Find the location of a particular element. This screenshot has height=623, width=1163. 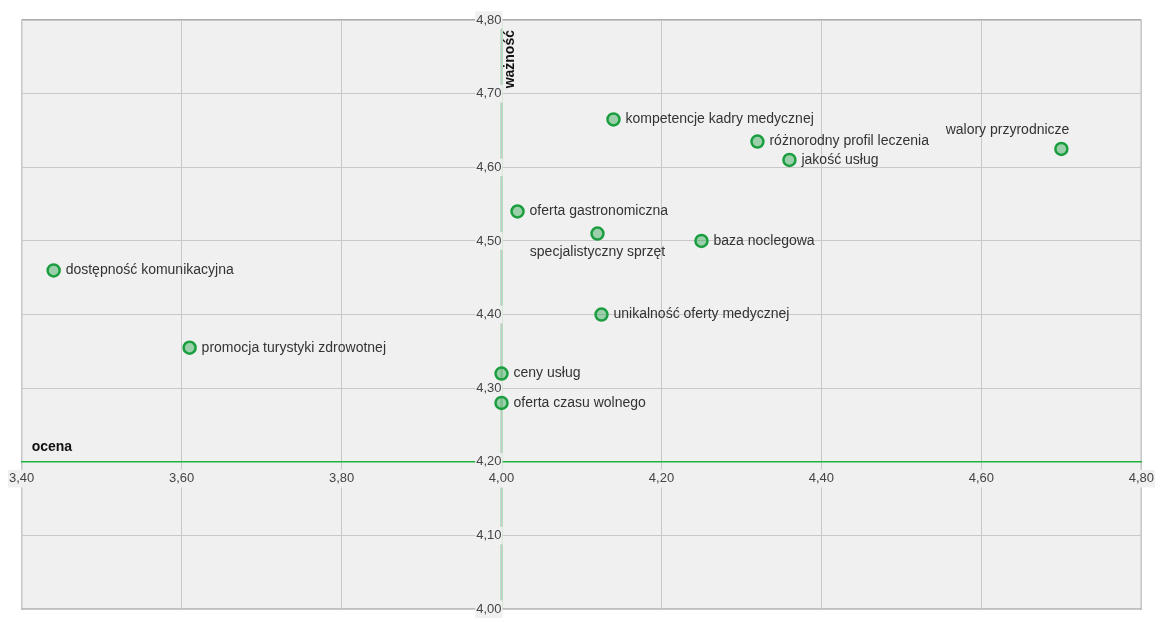

x-tick-label: 4,60 is located at coordinates (981, 478).